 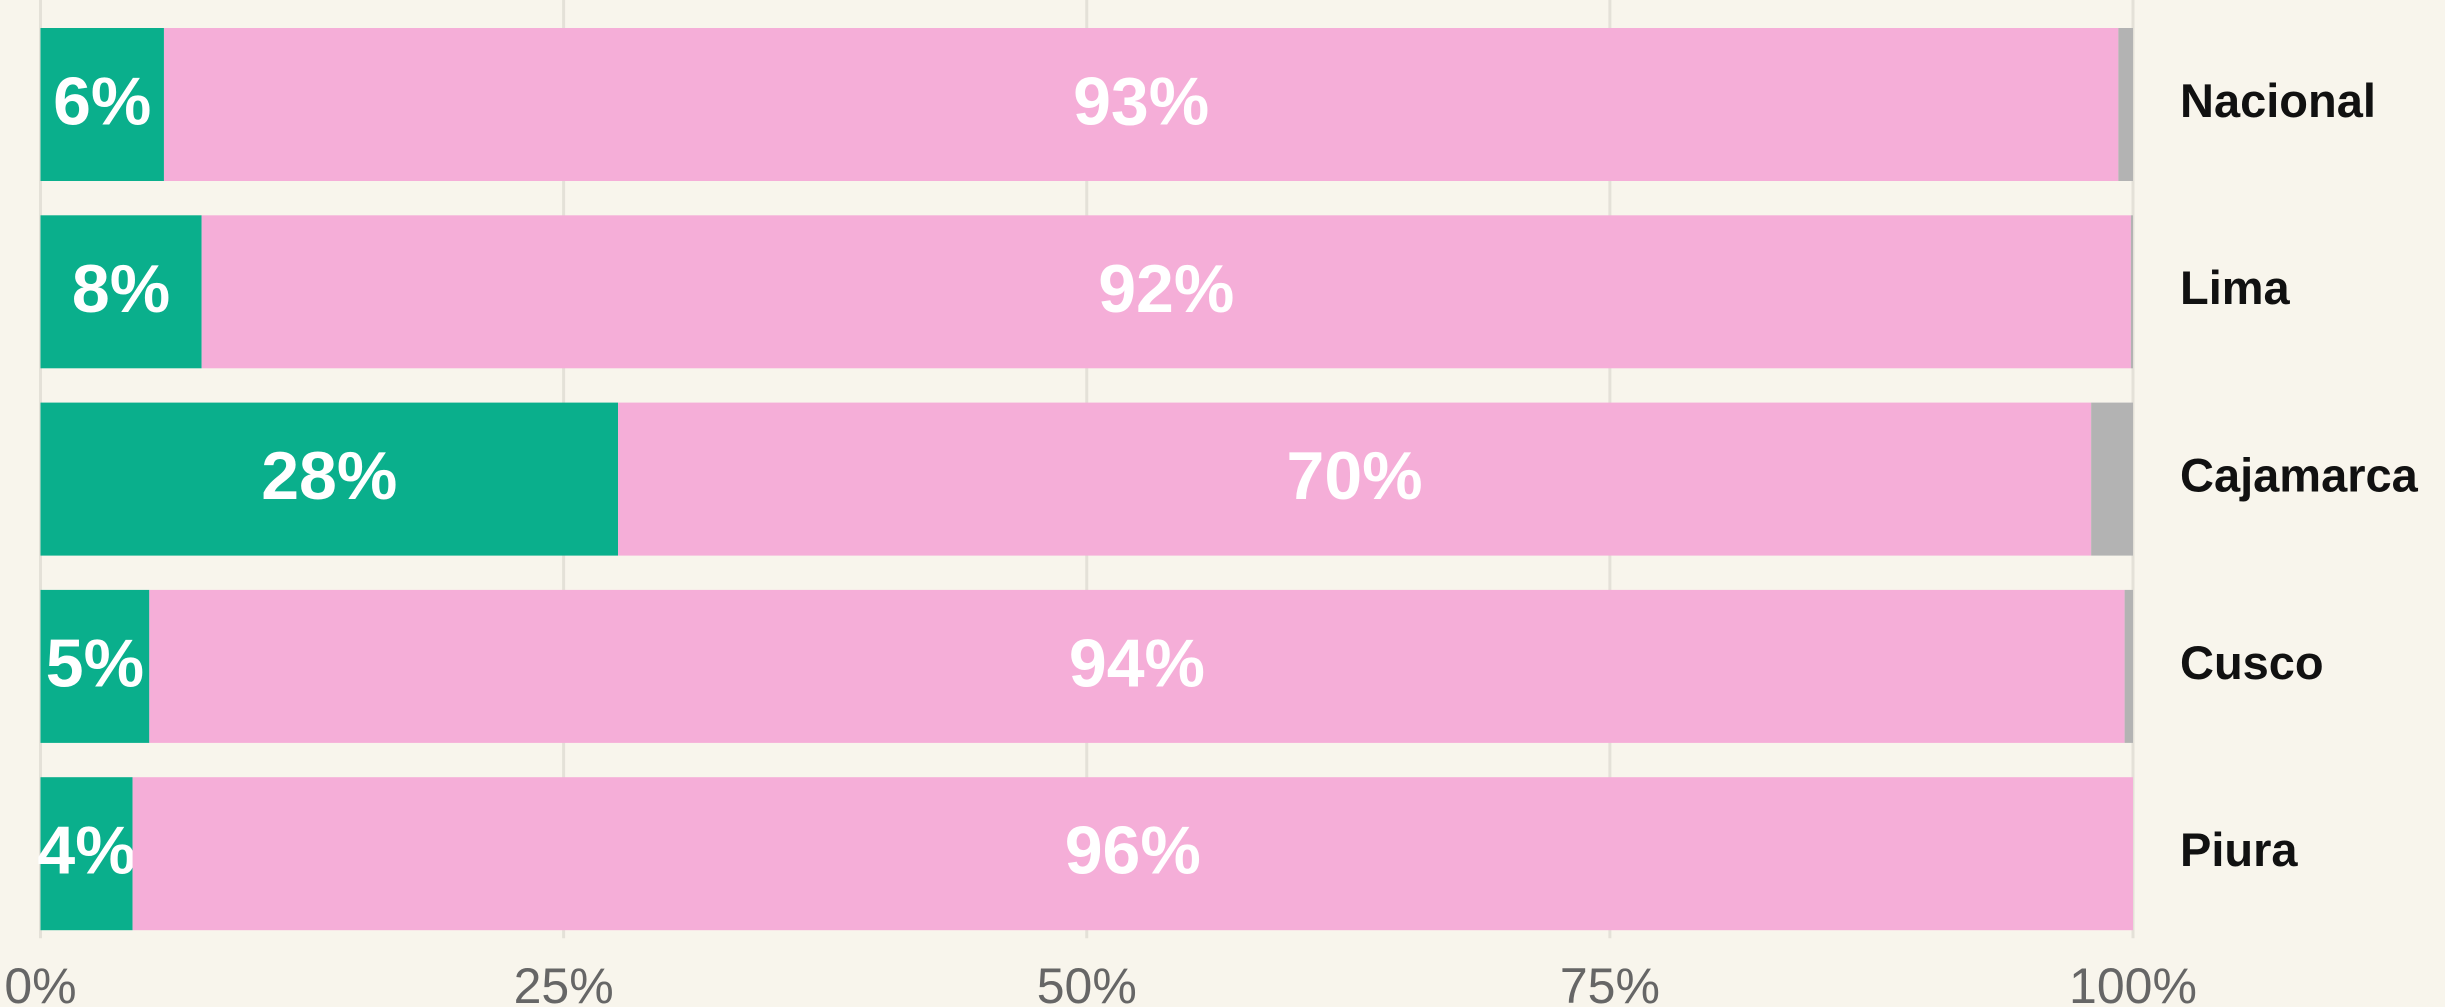 I want to click on x-tick-label: 75%, so click(x=1610, y=982).